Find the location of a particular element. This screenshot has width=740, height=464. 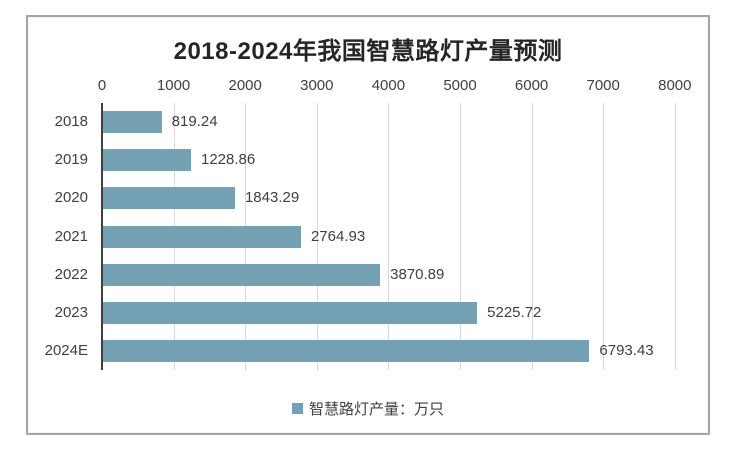

category-label: 2020 is located at coordinates (71, 198).